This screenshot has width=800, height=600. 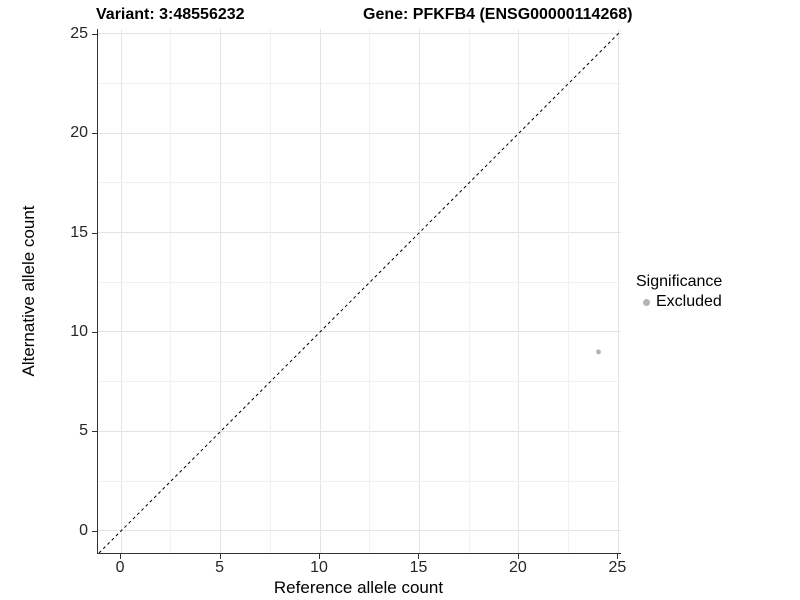 What do you see at coordinates (79, 331) in the screenshot?
I see `y-tick-label: 10` at bounding box center [79, 331].